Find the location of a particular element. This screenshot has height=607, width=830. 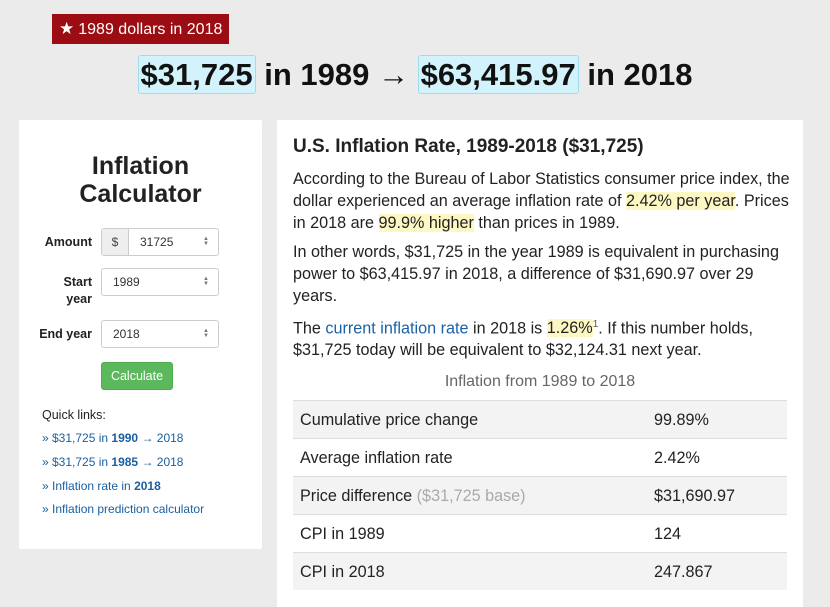

row-label: CPI in 1989 is located at coordinates (342, 534).